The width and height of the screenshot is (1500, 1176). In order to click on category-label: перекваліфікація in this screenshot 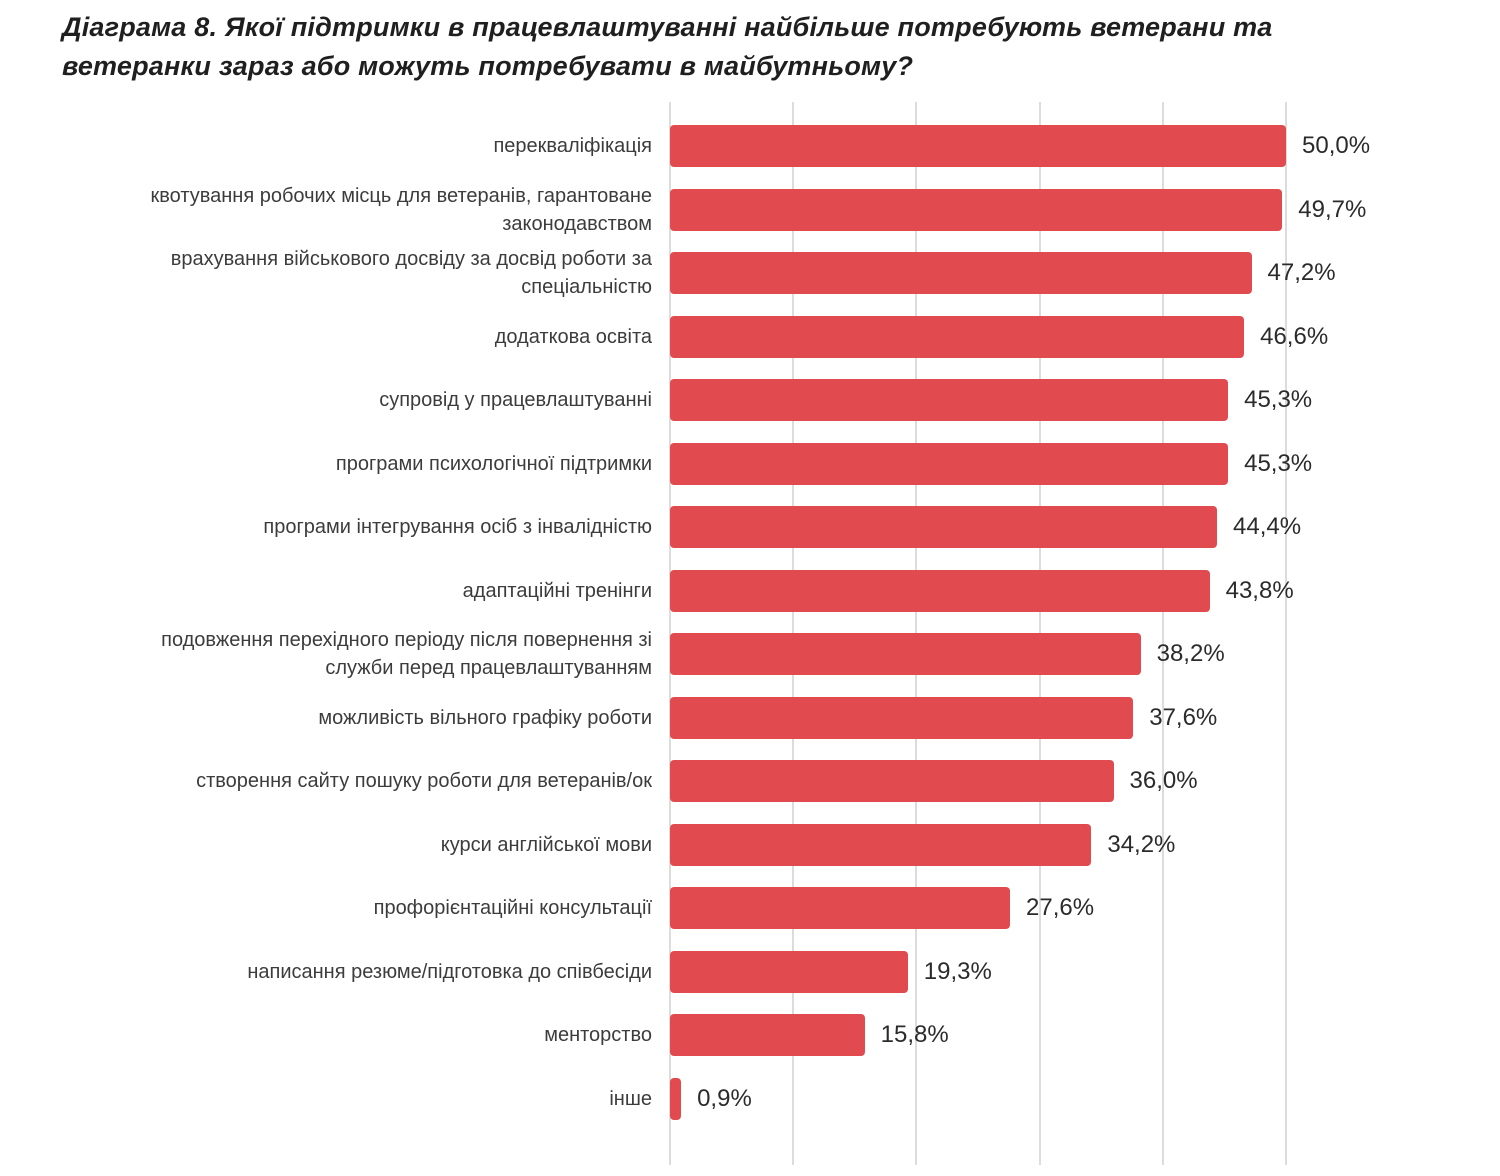, I will do `click(572, 146)`.